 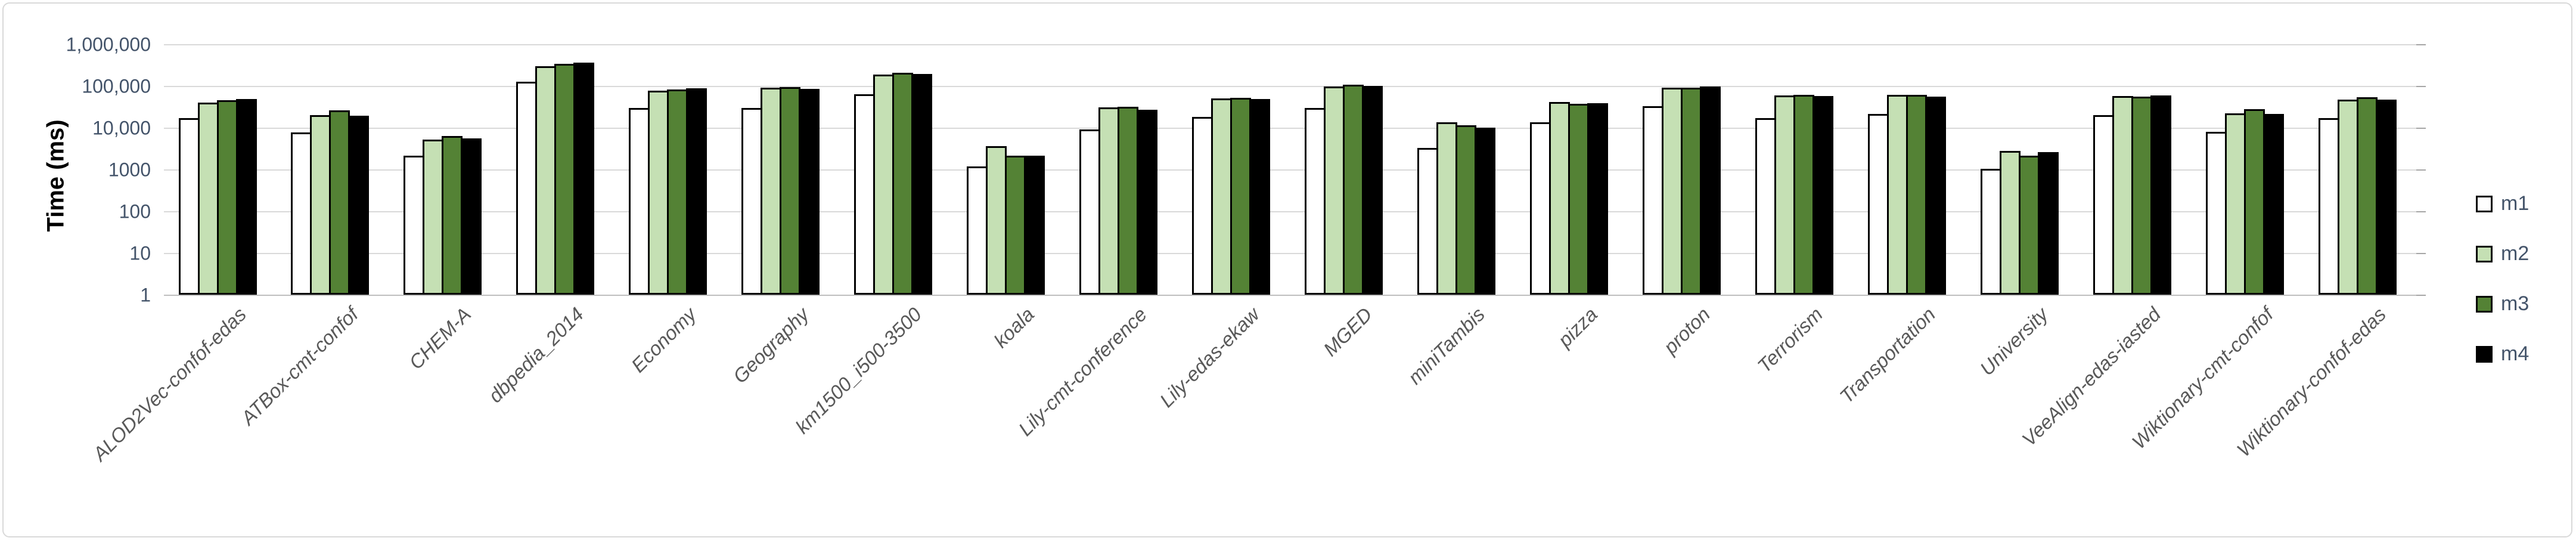 I want to click on category-label: CHEM-A, so click(x=441, y=338).